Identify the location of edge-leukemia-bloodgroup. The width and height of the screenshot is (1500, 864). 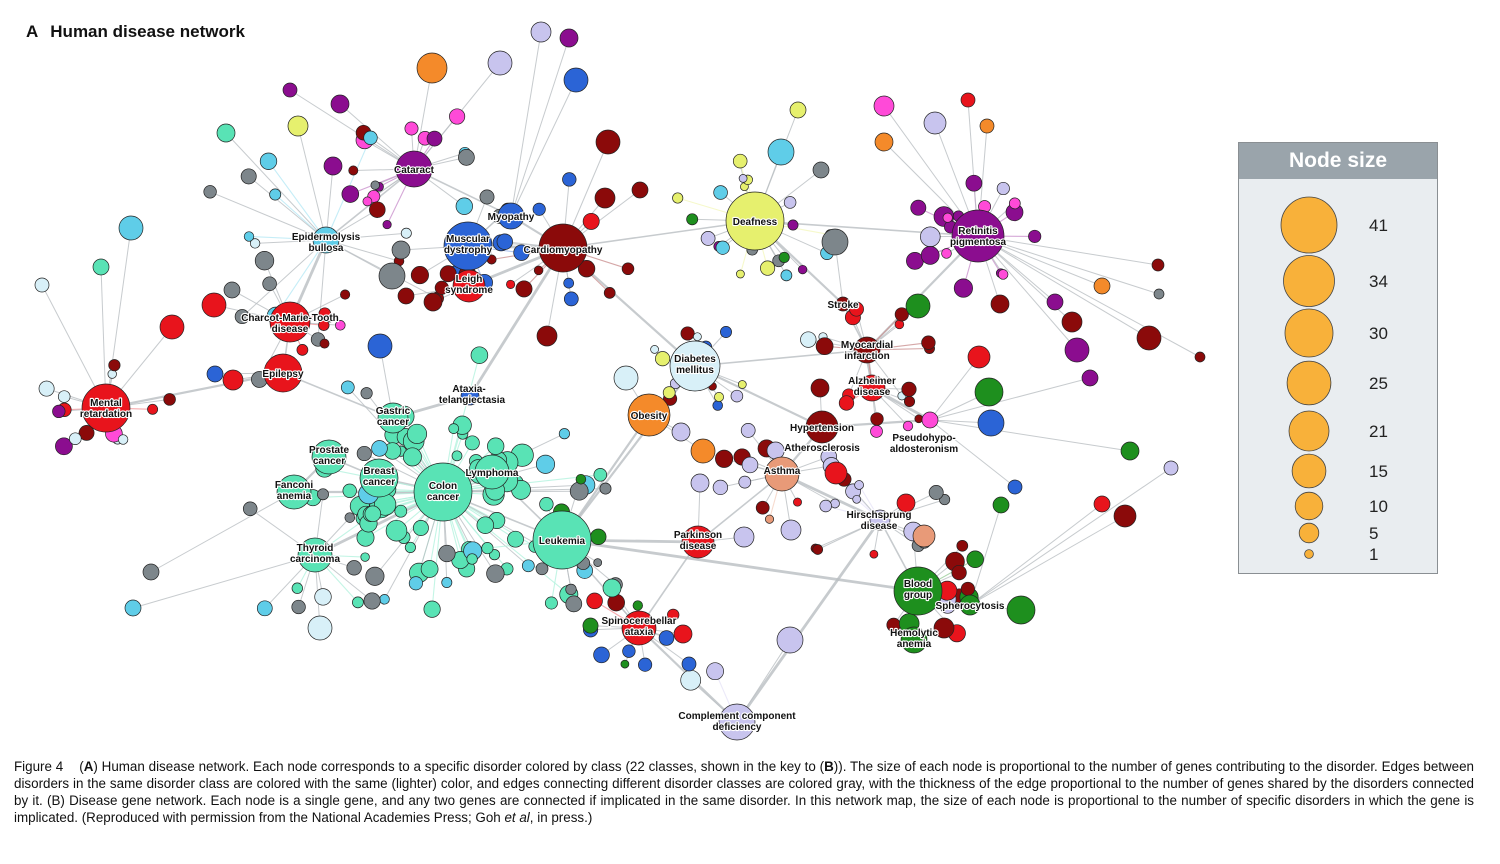
(740, 565).